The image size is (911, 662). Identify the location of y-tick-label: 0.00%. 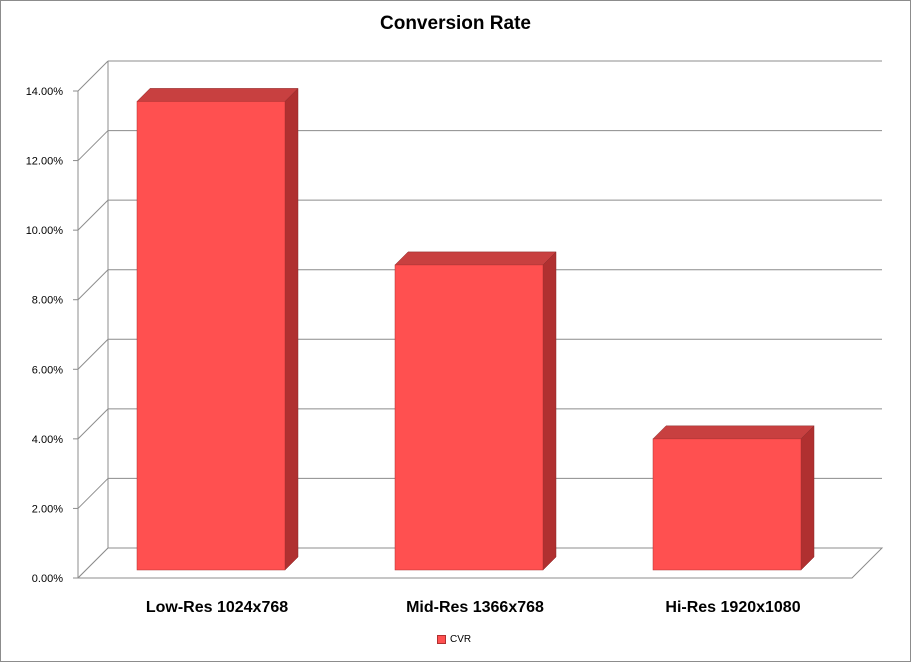
(47, 579).